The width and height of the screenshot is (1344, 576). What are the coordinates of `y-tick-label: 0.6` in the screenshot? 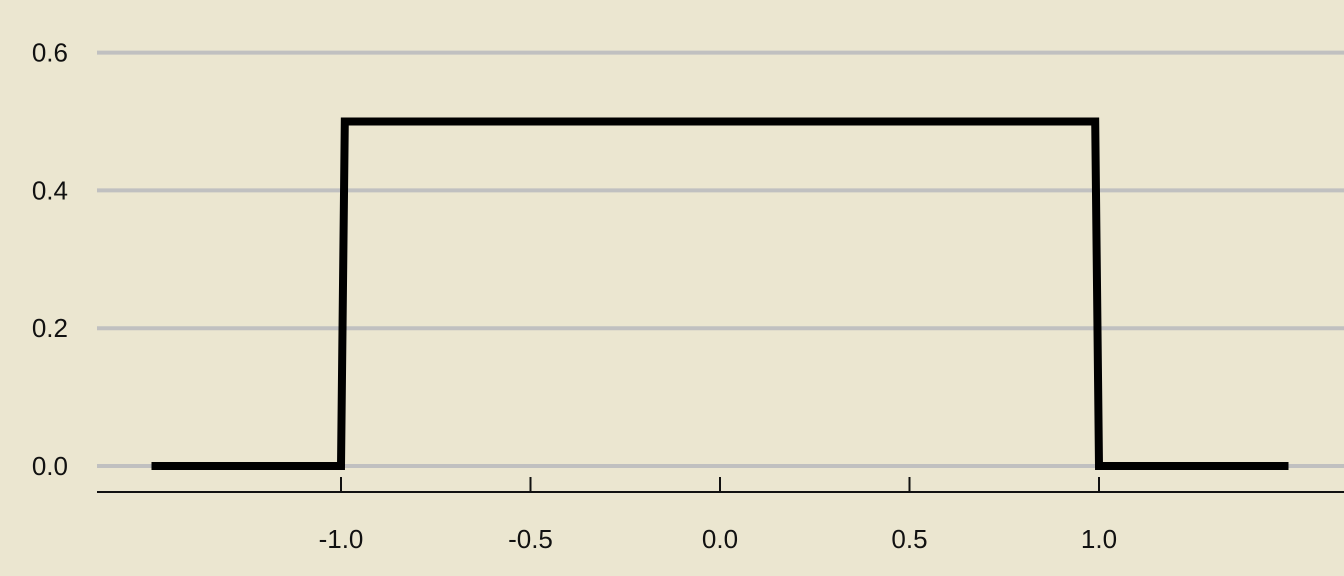 It's located at (50, 53).